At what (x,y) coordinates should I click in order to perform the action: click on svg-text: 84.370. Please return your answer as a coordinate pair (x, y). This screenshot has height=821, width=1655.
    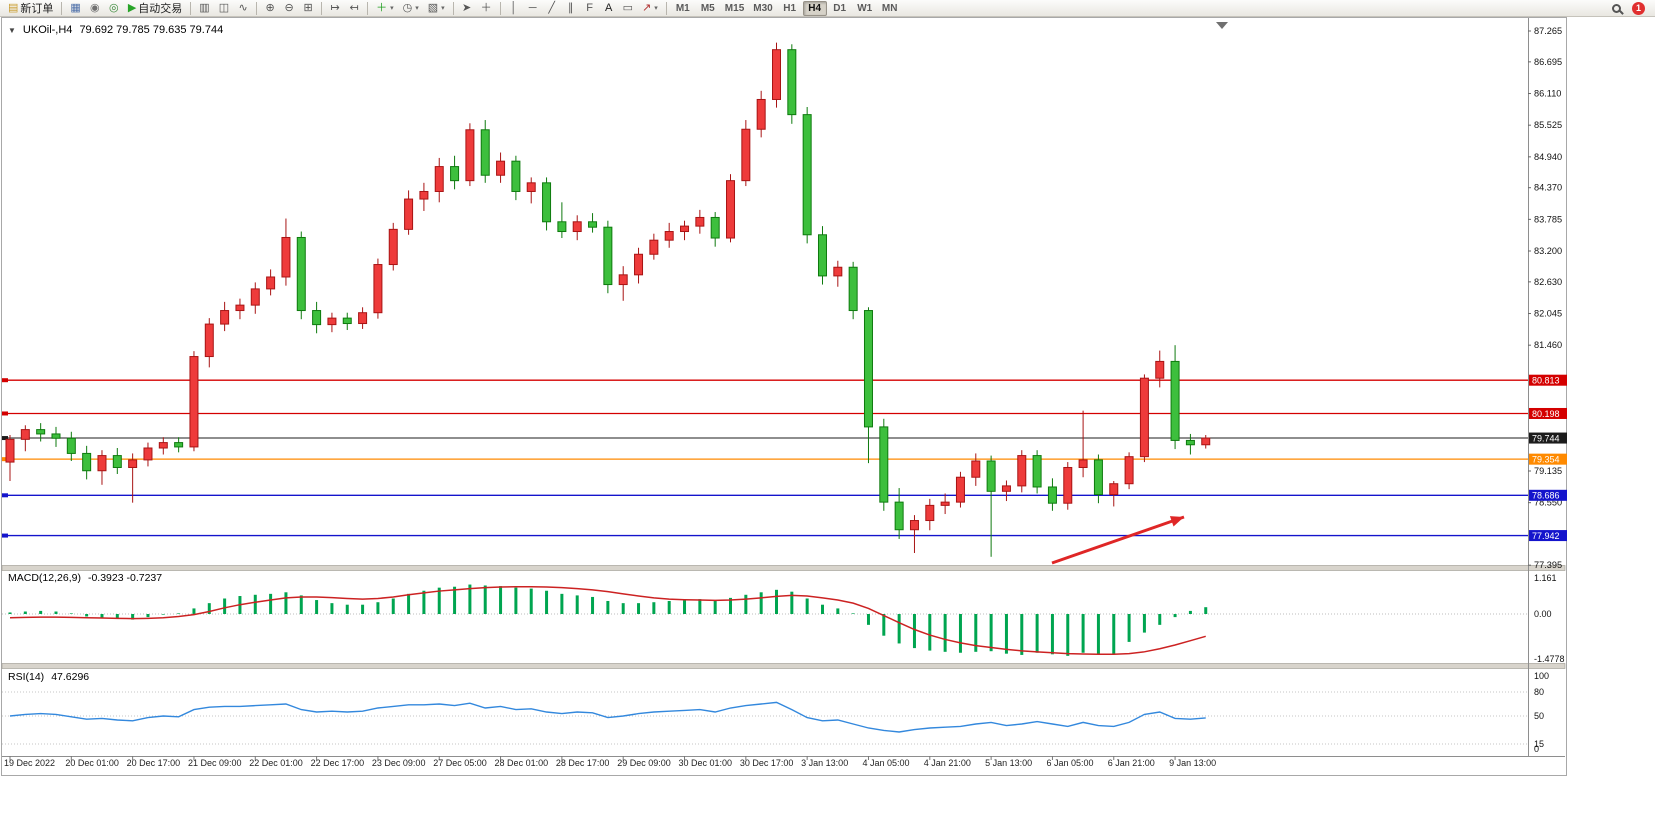
    Looking at the image, I should click on (1548, 188).